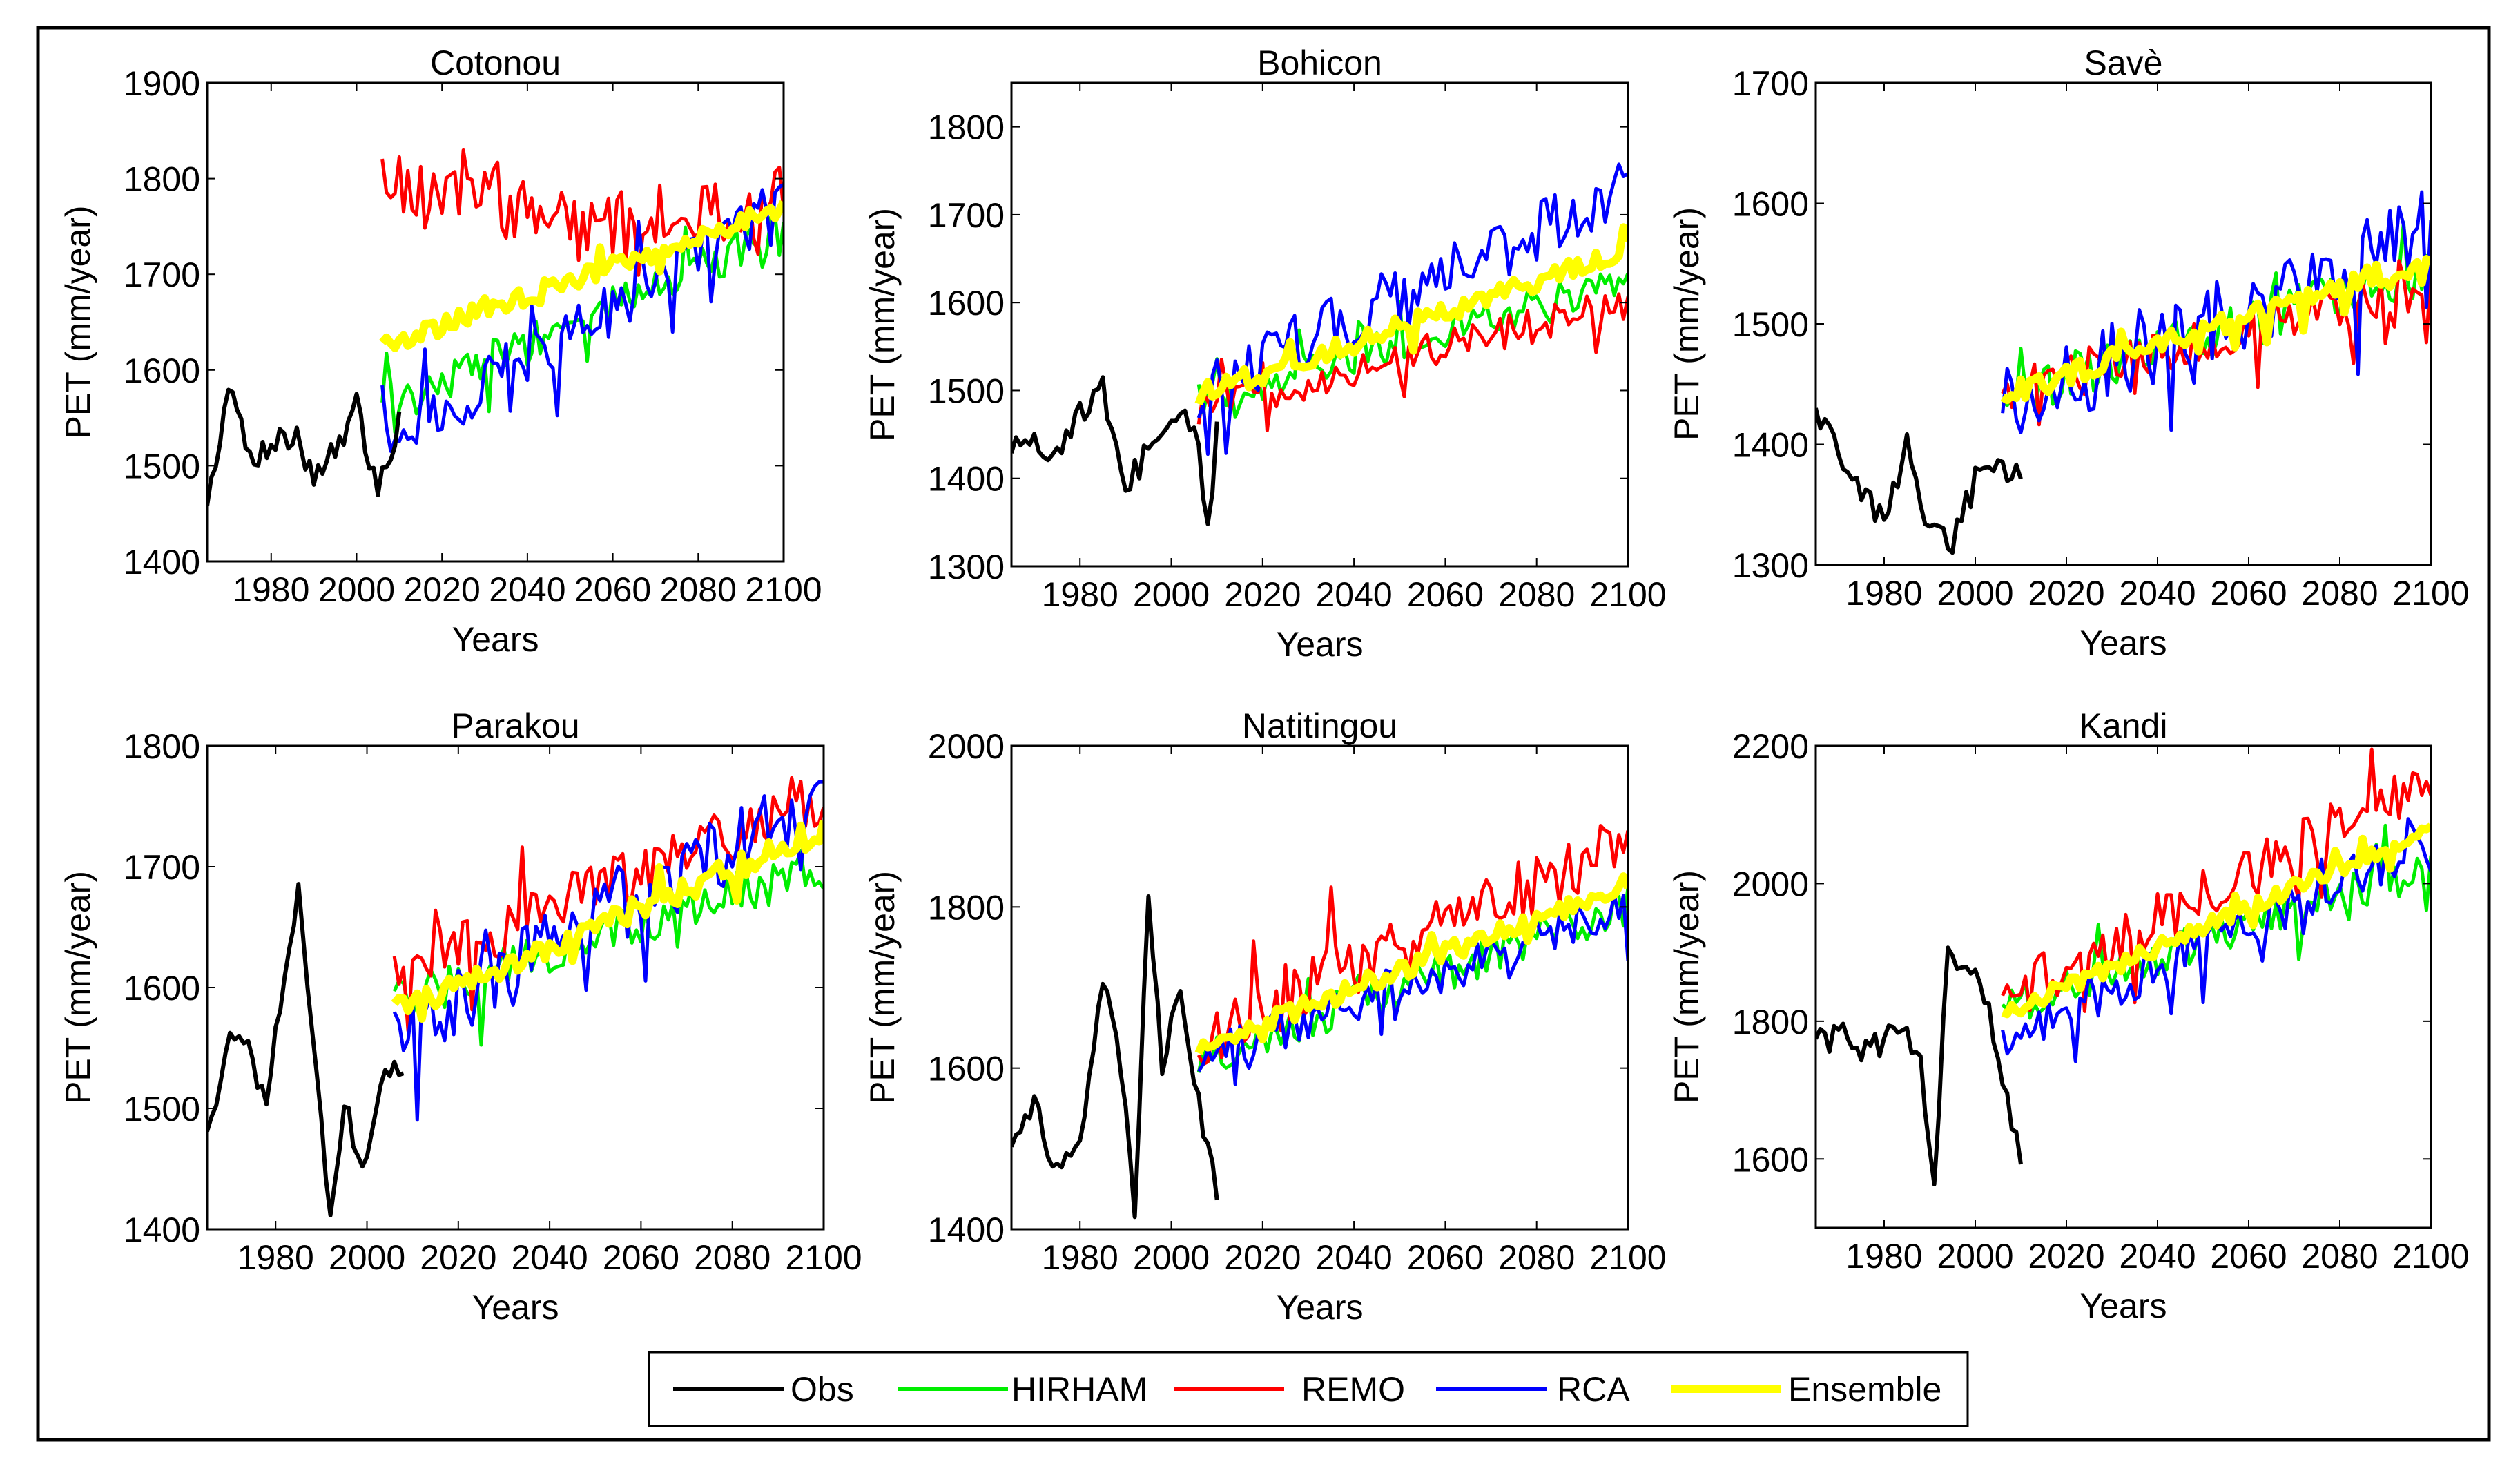 This screenshot has height=1473, width=2520. What do you see at coordinates (2124, 725) in the screenshot?
I see `panel-title: Kandi` at bounding box center [2124, 725].